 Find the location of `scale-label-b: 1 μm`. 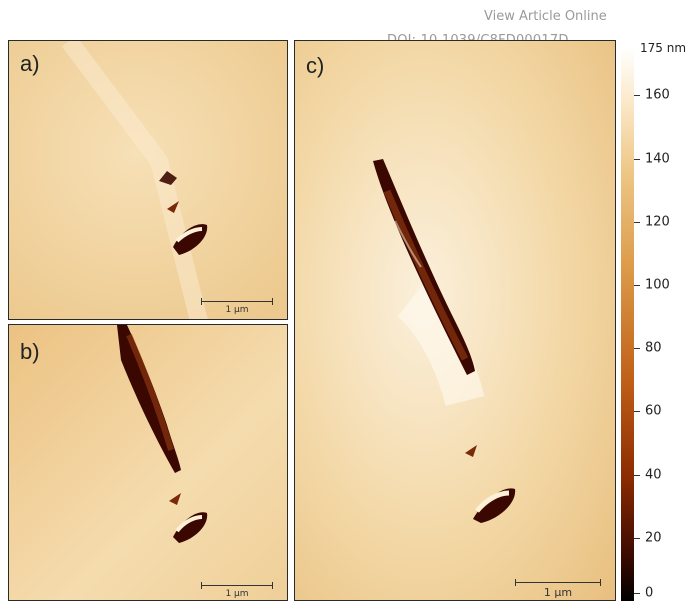

scale-label-b: 1 μm is located at coordinates (237, 594).